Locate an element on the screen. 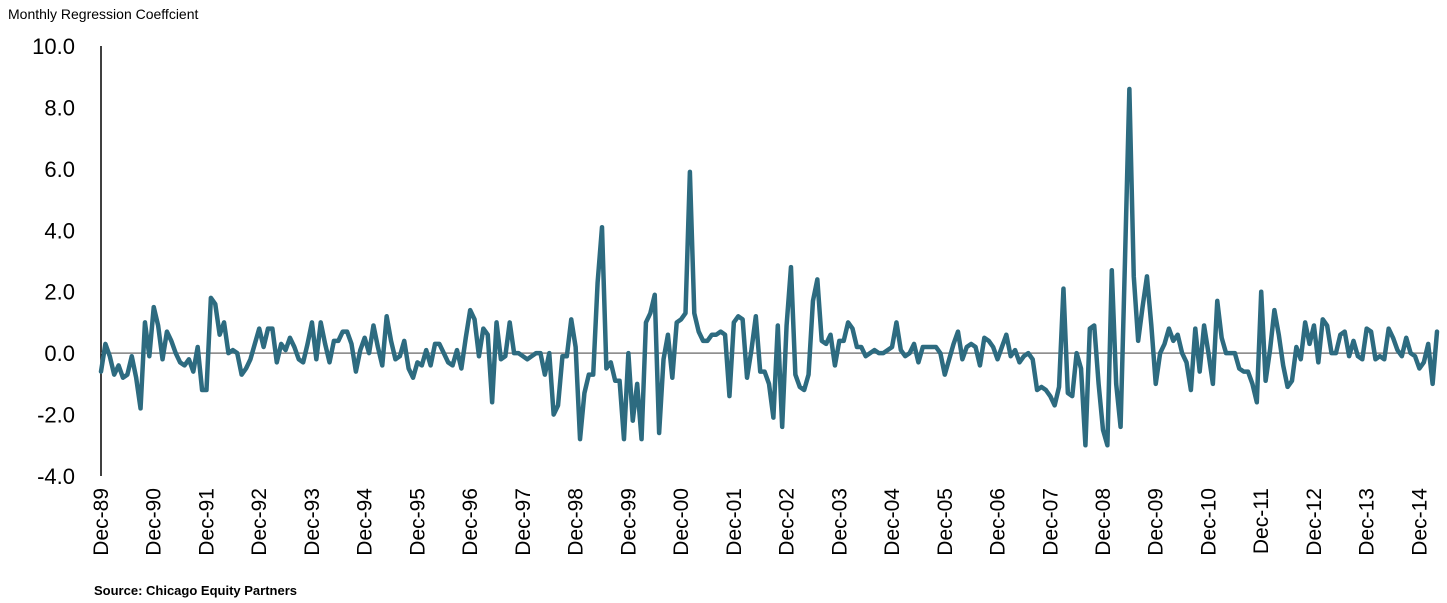 The width and height of the screenshot is (1447, 603). x-tick-label: Dec-13 is located at coordinates (1367, 522).